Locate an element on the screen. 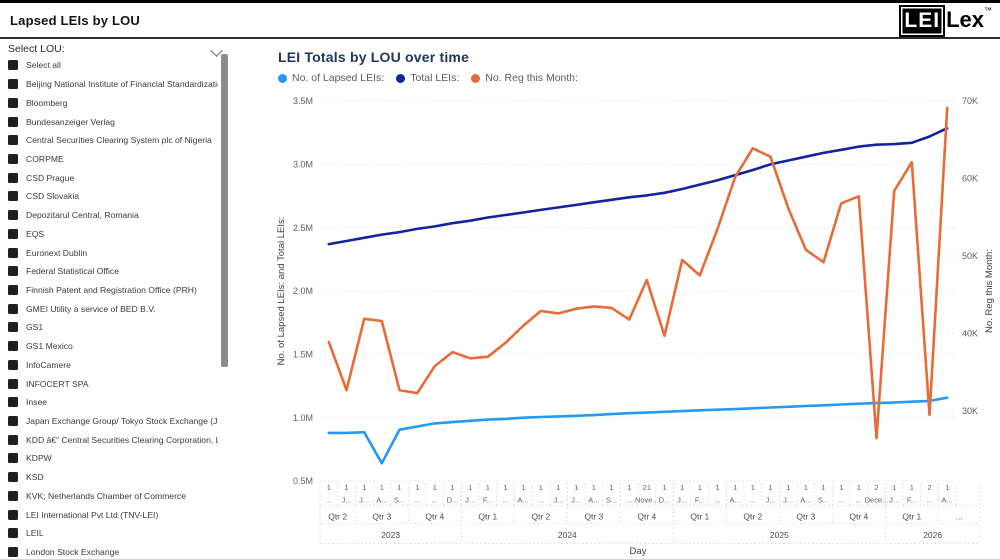 This screenshot has width=1000, height=559. svg-text: 2024 is located at coordinates (567, 535).